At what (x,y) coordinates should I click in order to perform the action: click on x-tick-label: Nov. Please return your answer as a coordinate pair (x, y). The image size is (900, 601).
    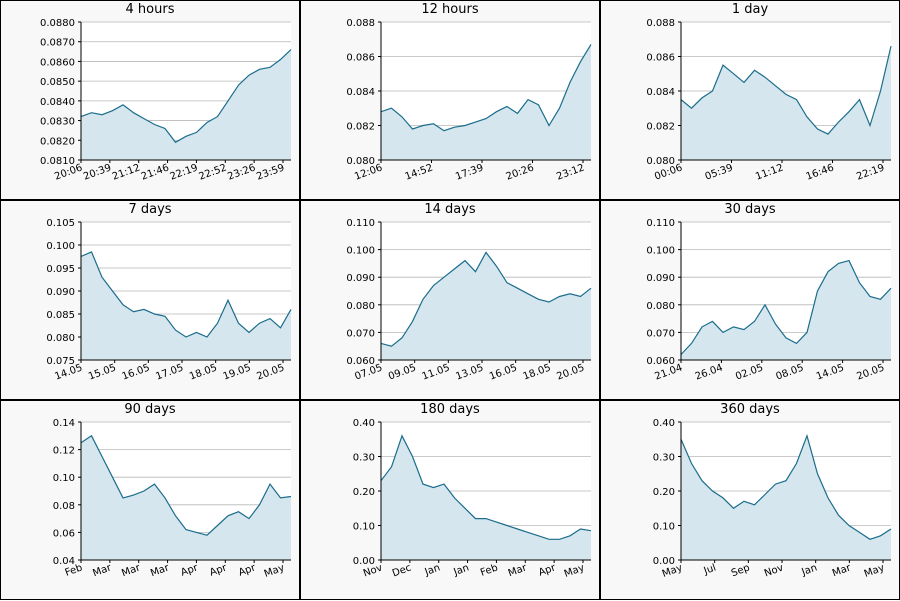
    Looking at the image, I should click on (774, 570).